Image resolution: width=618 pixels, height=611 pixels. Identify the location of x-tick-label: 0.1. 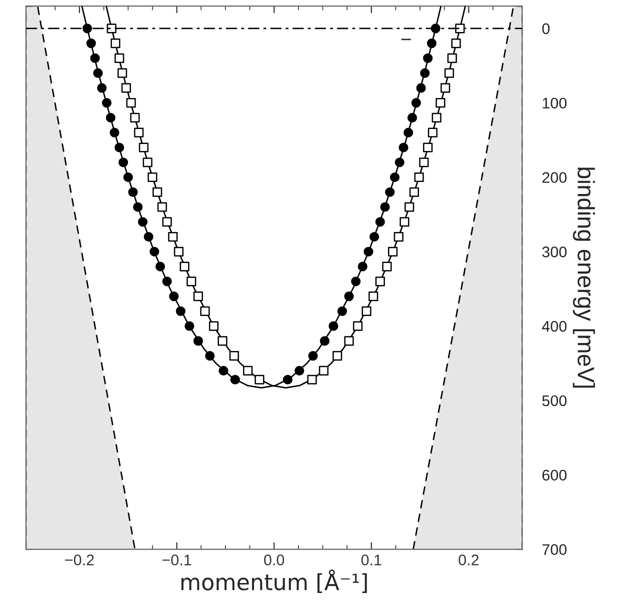
(371, 560).